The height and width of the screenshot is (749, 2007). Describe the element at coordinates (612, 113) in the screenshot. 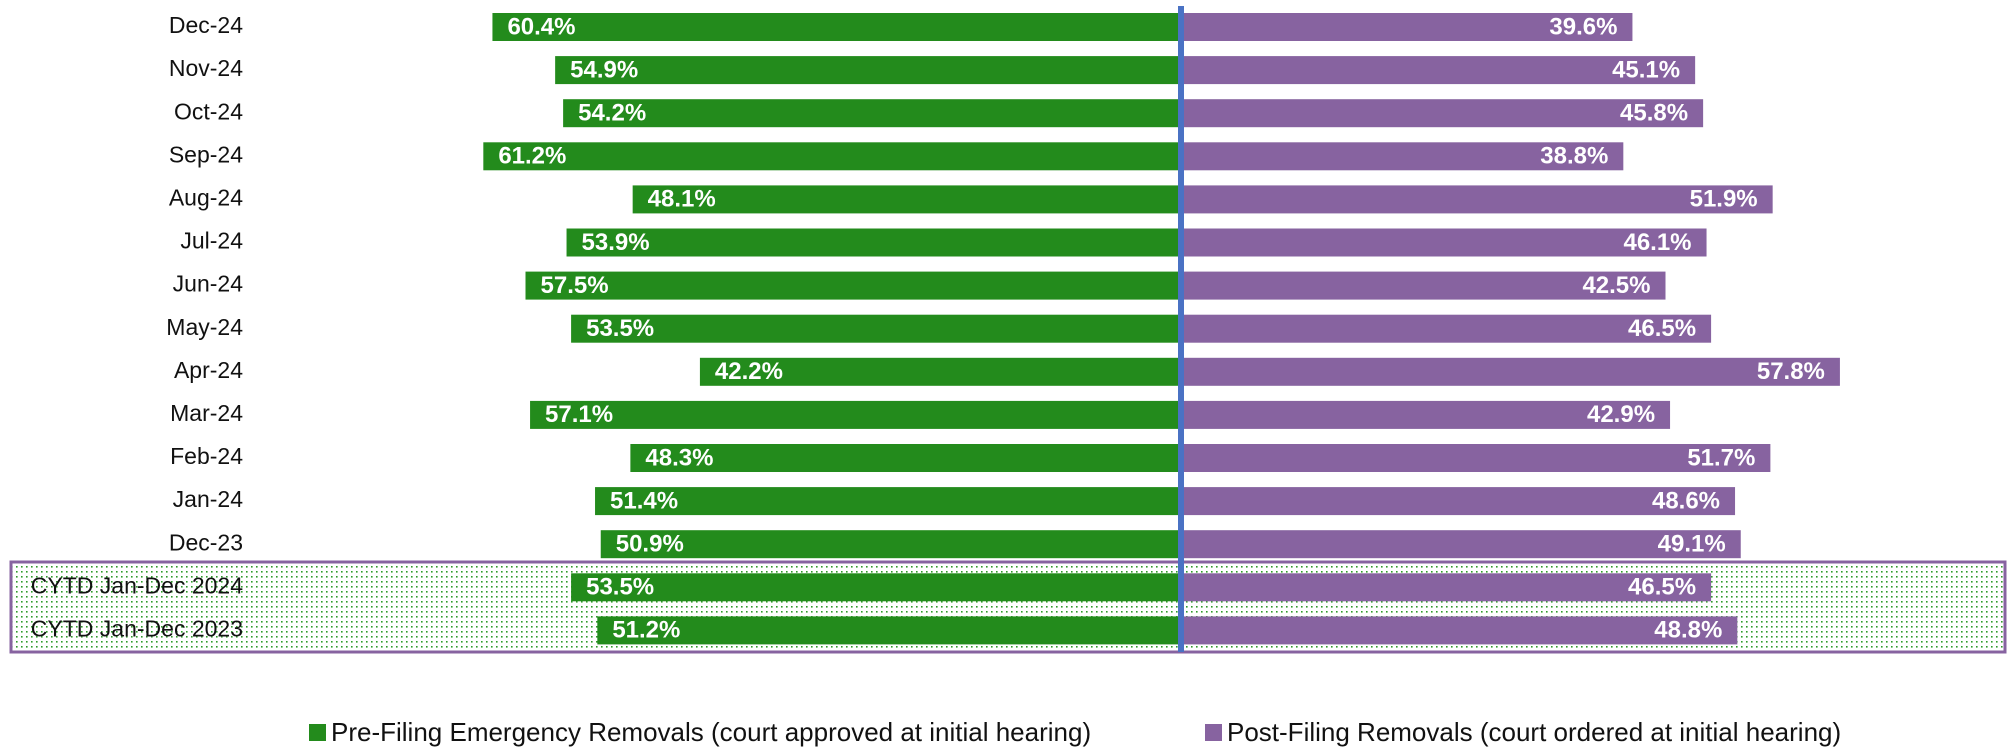

I see `value-label: 54.2%` at that location.